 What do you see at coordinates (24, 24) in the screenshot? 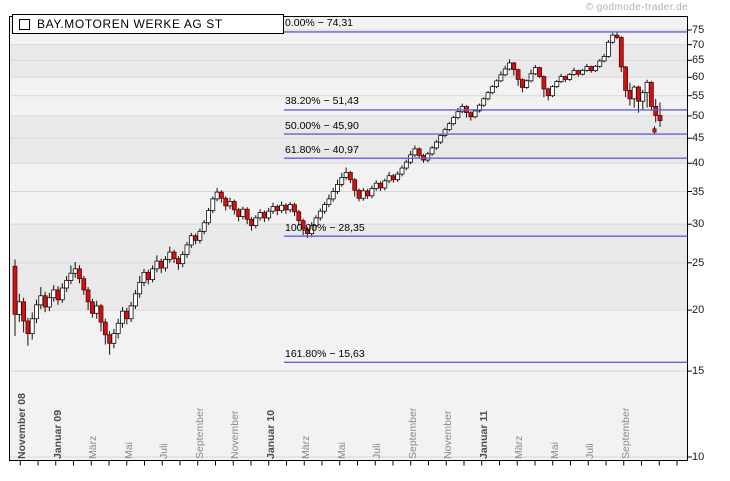
I see `legend-checkbox` at bounding box center [24, 24].